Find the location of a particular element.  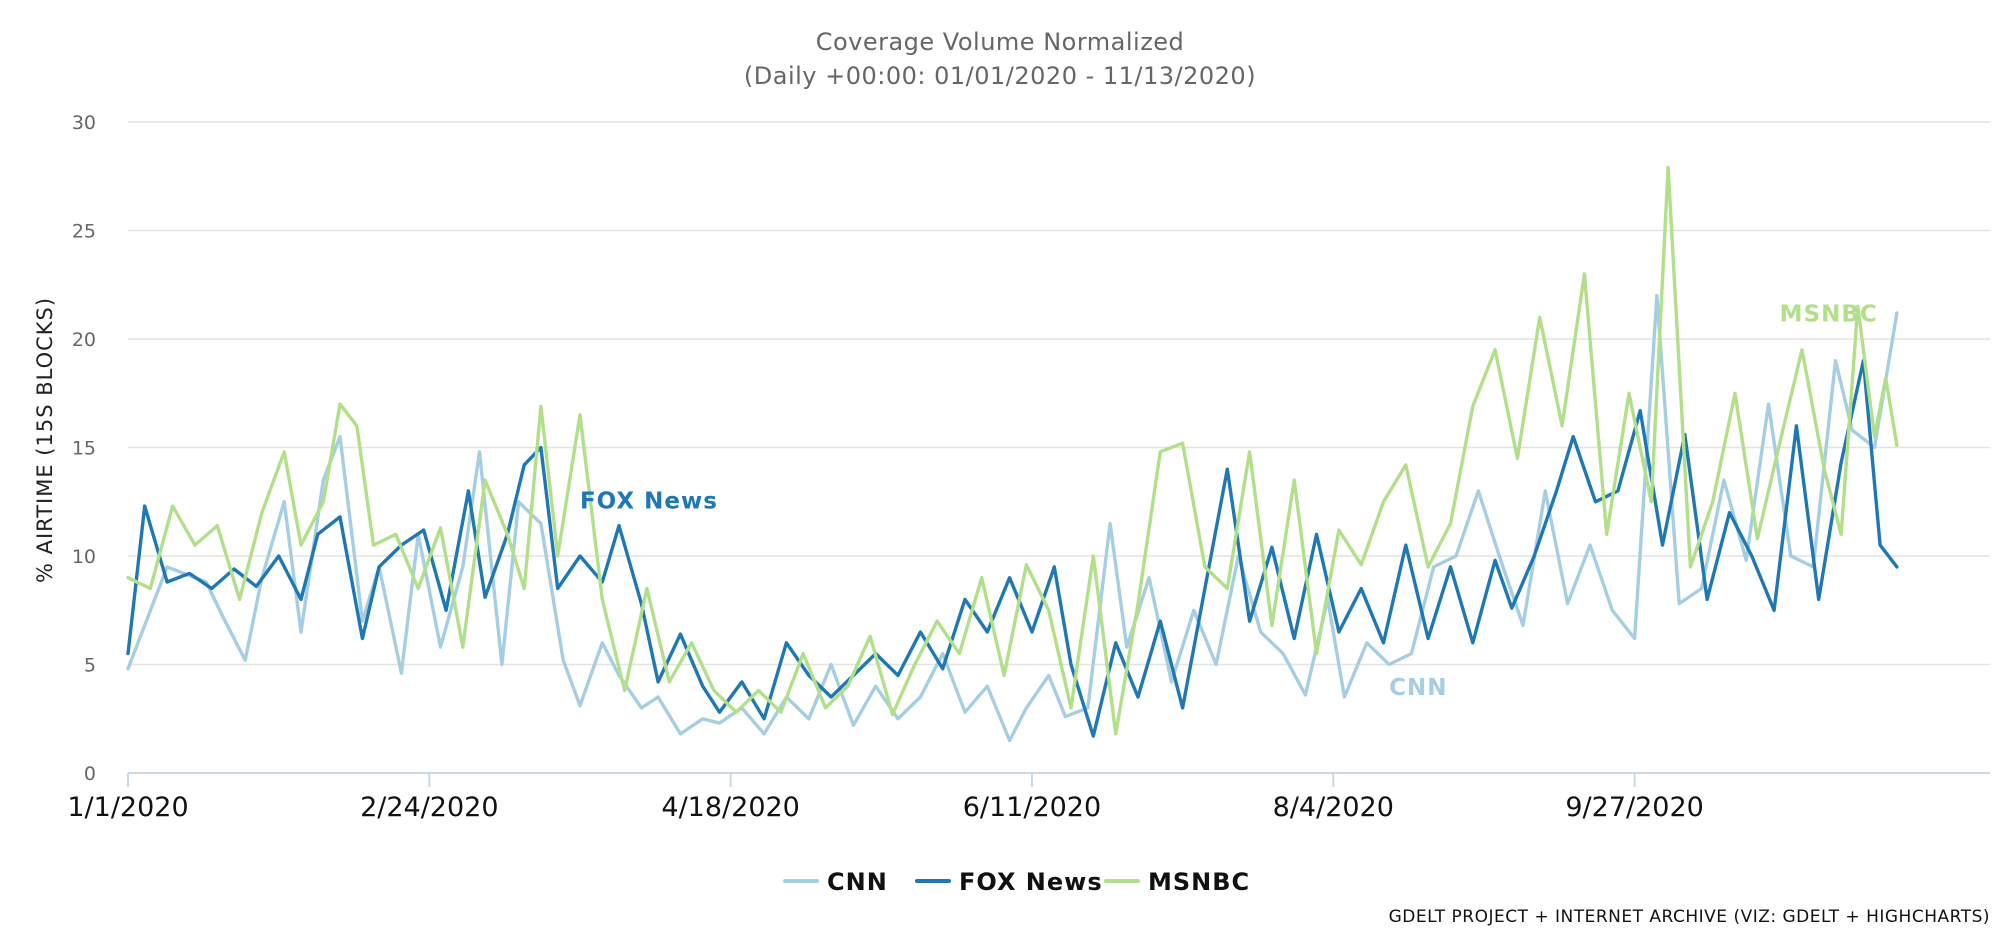

legend-label: MSNBC is located at coordinates (1199, 882).